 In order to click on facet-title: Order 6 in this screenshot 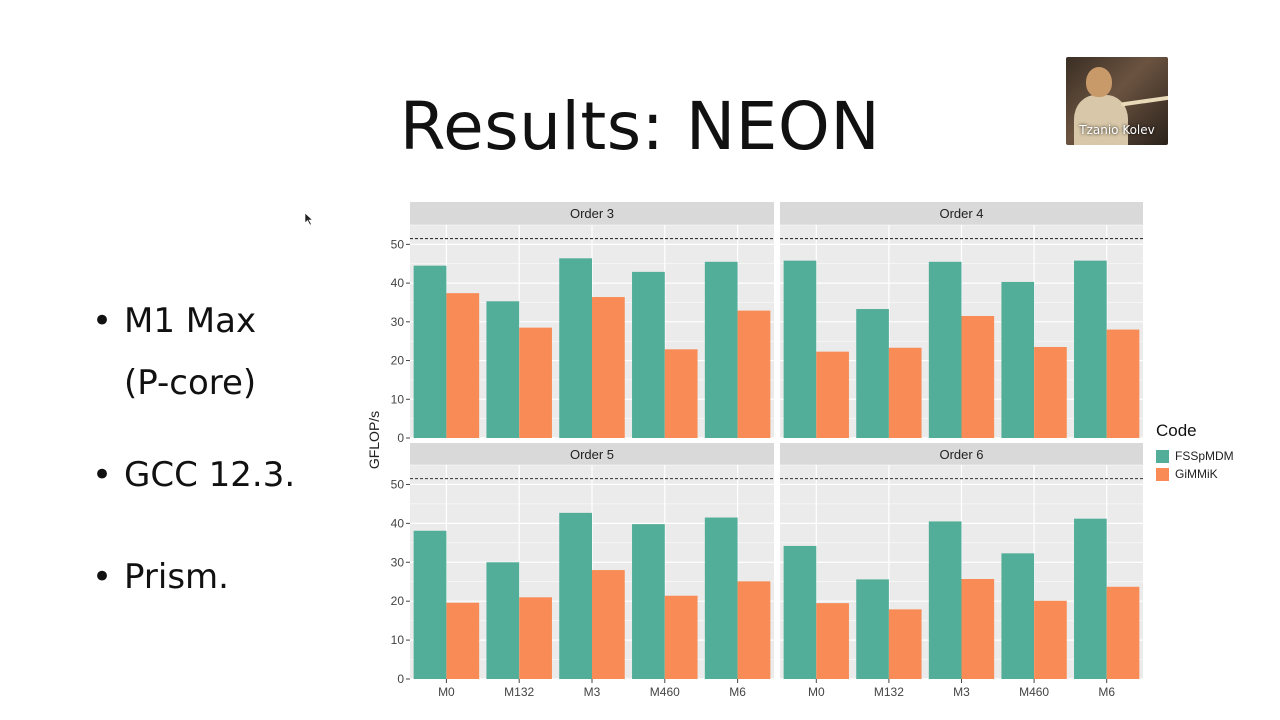, I will do `click(961, 454)`.